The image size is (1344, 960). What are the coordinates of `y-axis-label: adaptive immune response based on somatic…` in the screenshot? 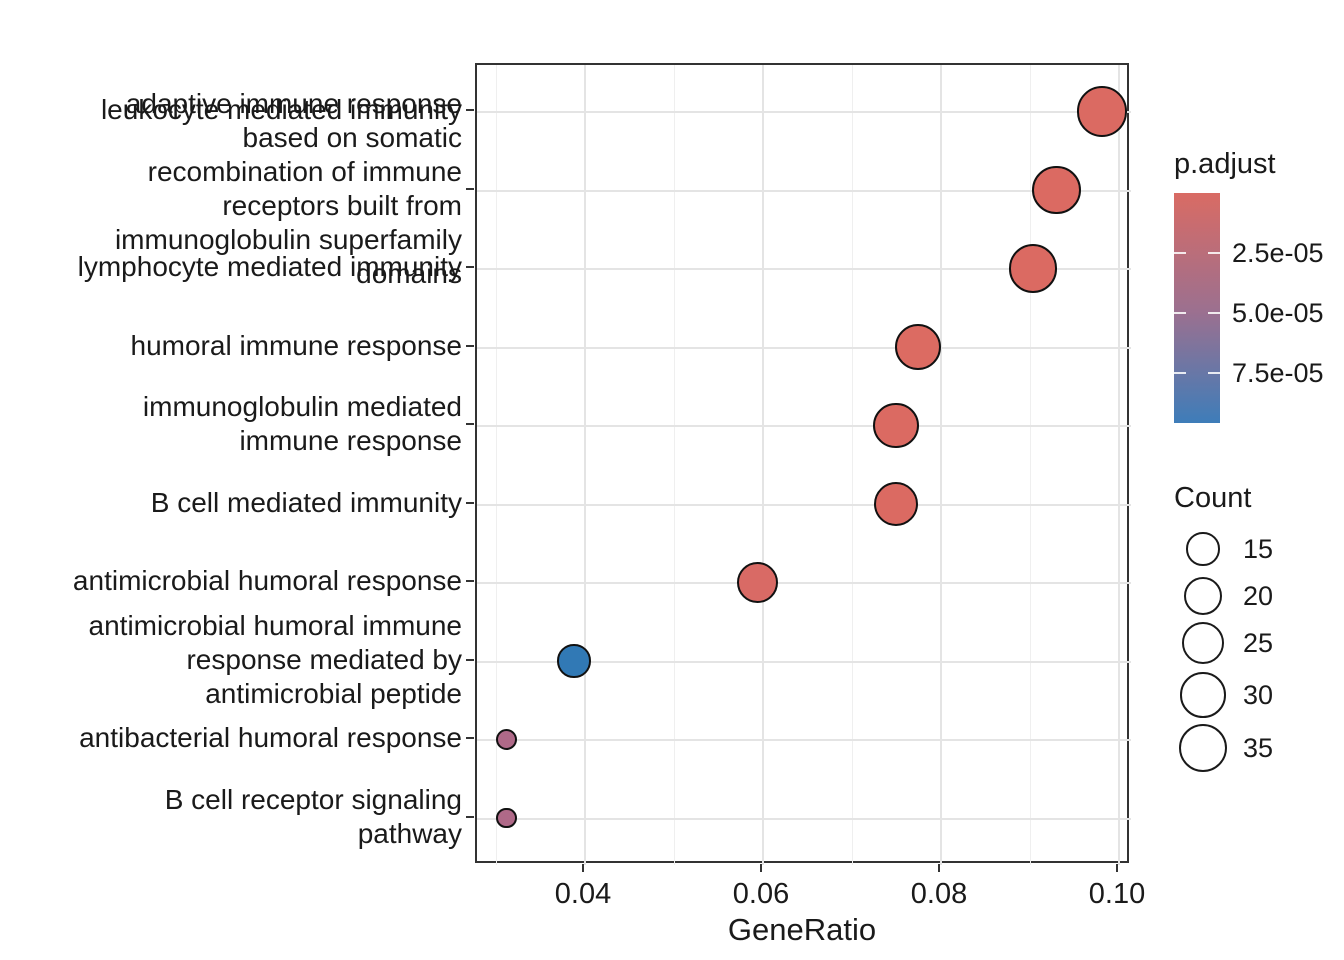 It's located at (288, 188).